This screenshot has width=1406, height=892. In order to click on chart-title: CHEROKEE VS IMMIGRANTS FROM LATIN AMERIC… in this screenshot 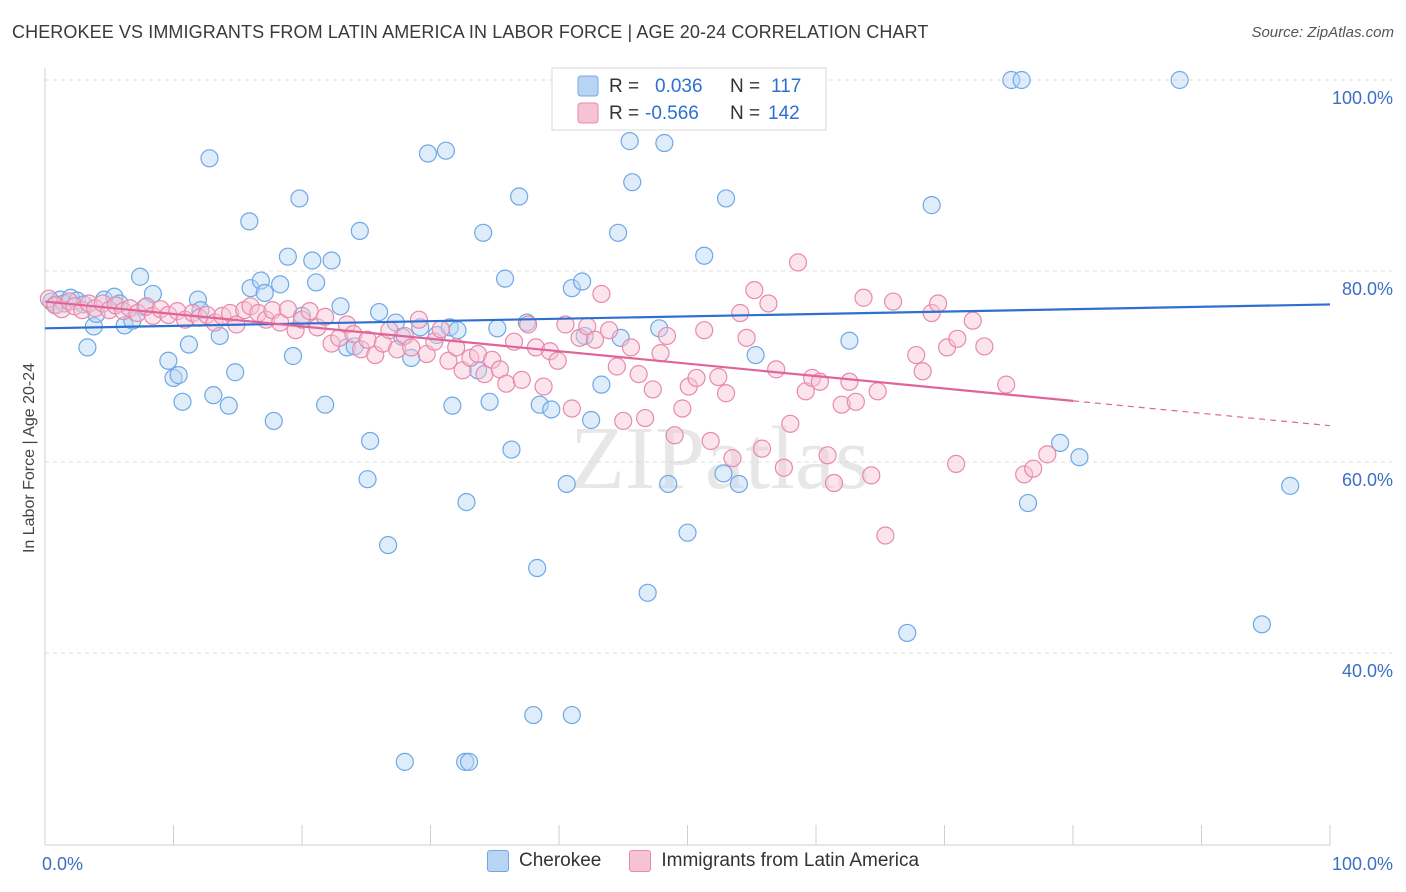, I will do `click(470, 32)`.